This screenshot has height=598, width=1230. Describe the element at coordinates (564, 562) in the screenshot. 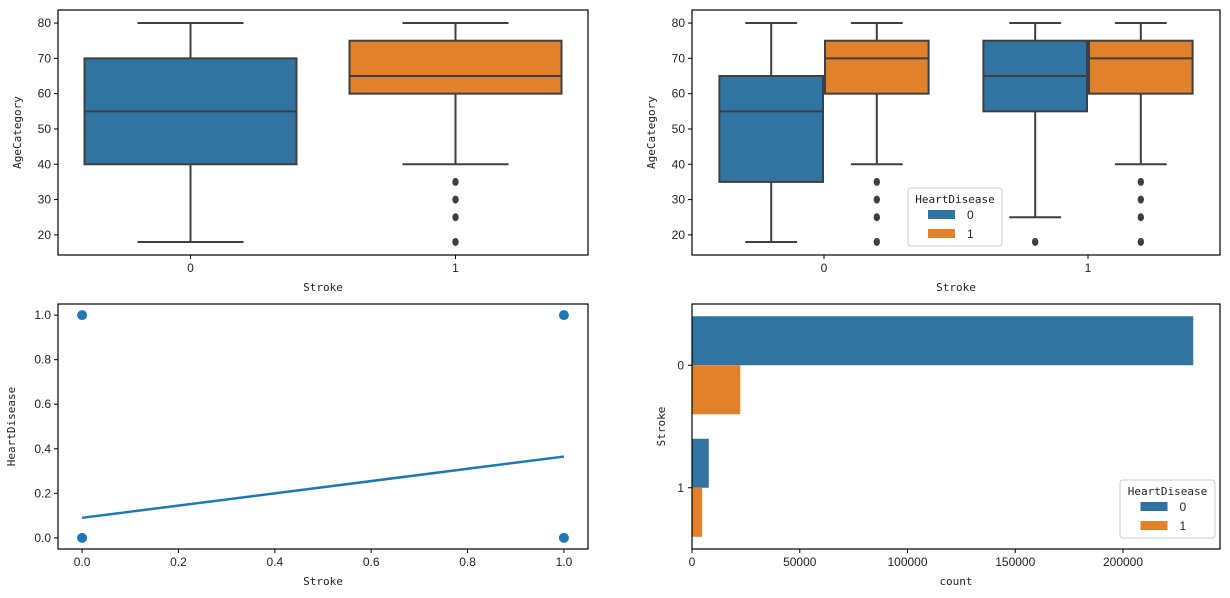

I see `x-tick-label: 1.0` at that location.